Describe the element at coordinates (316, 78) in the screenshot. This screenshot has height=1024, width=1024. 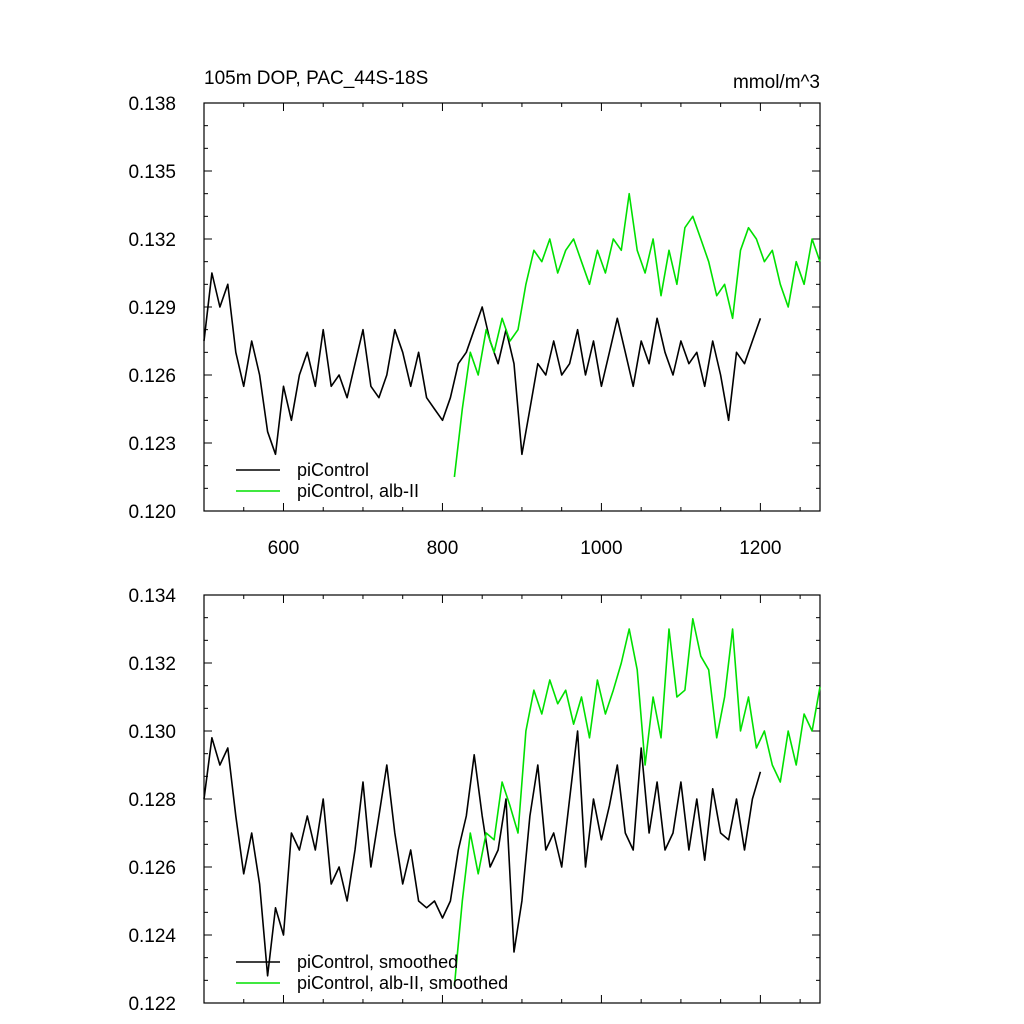
I see `chart-title: 105m DOP, PAC_44S-18S` at that location.